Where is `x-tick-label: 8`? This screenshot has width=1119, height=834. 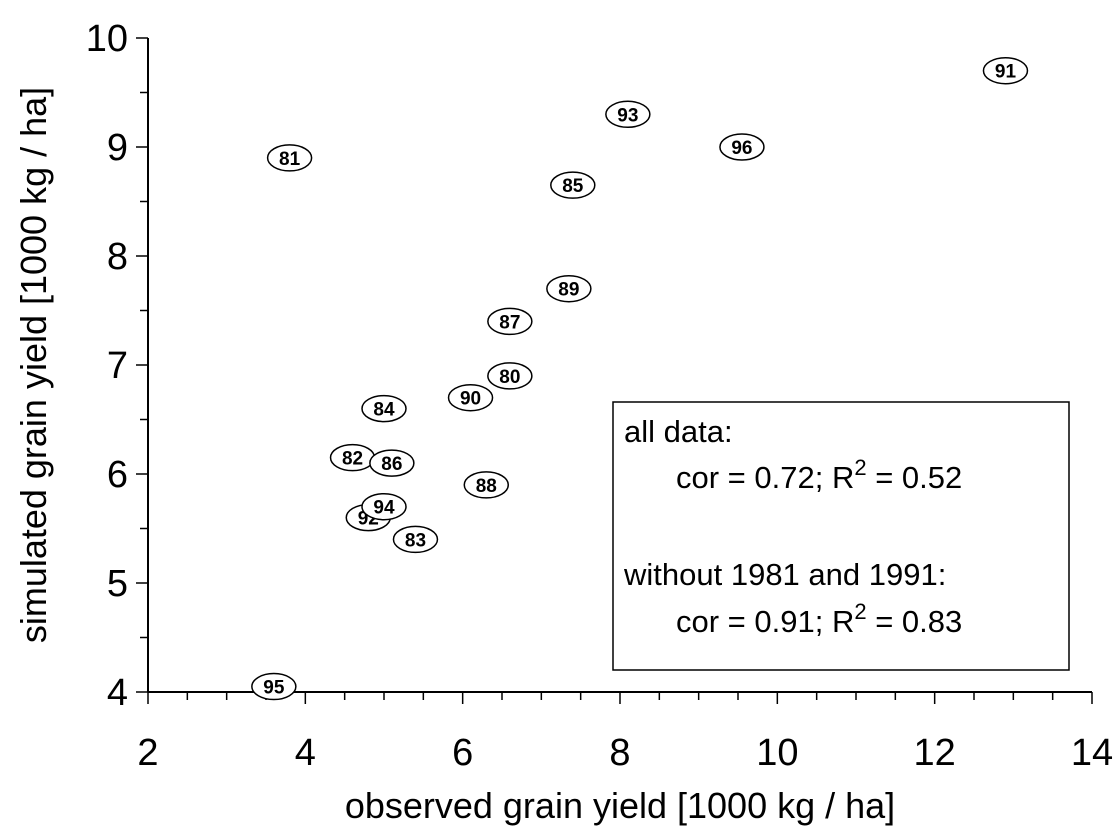
x-tick-label: 8 is located at coordinates (619, 753).